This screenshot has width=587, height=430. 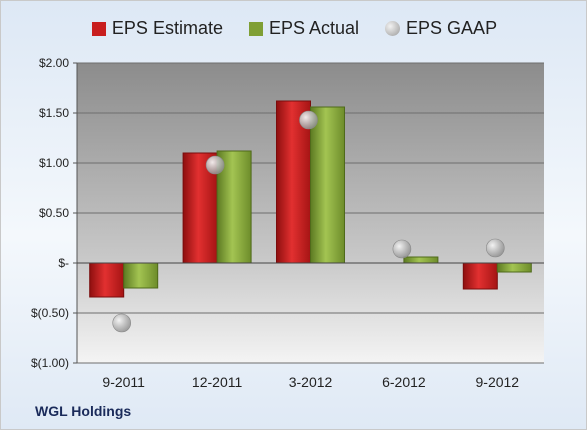 I want to click on legend-label-estimate: EPS Estimate, so click(x=167, y=28).